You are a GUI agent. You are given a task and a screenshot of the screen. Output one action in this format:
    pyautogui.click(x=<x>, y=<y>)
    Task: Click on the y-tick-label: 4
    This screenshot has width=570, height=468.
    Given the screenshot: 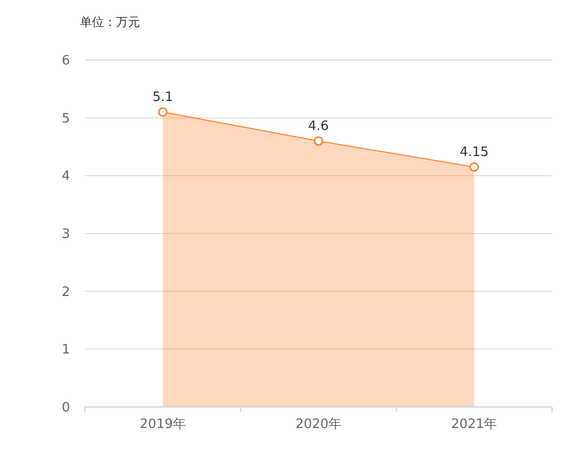 What is the action you would take?
    pyautogui.click(x=66, y=176)
    